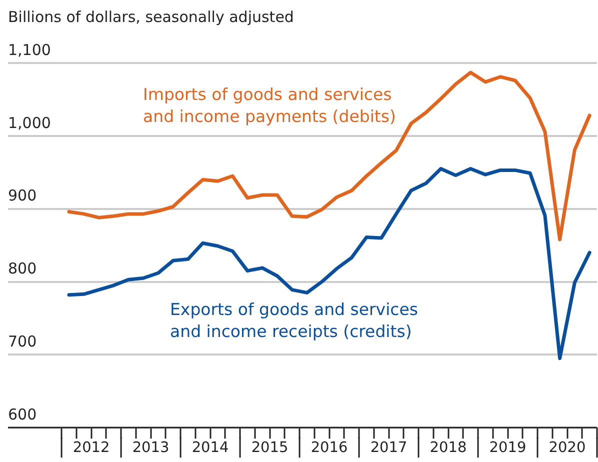 The width and height of the screenshot is (598, 462). Describe the element at coordinates (22, 195) in the screenshot. I see `y-tick-label: 900` at that location.